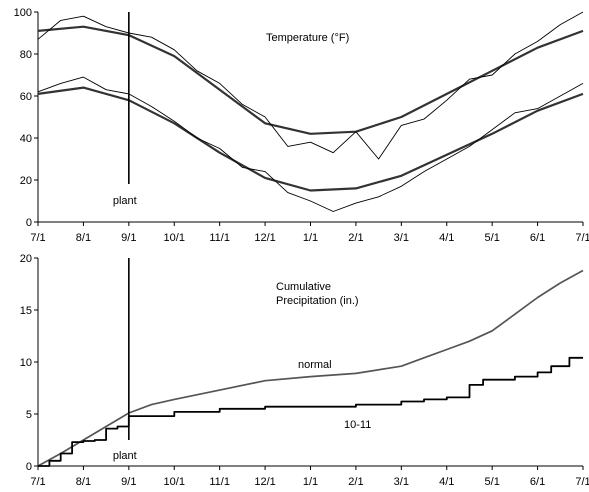 The height and width of the screenshot is (492, 589). What do you see at coordinates (29, 415) in the screenshot?
I see `precipitation-y-tick-label: 5` at bounding box center [29, 415].